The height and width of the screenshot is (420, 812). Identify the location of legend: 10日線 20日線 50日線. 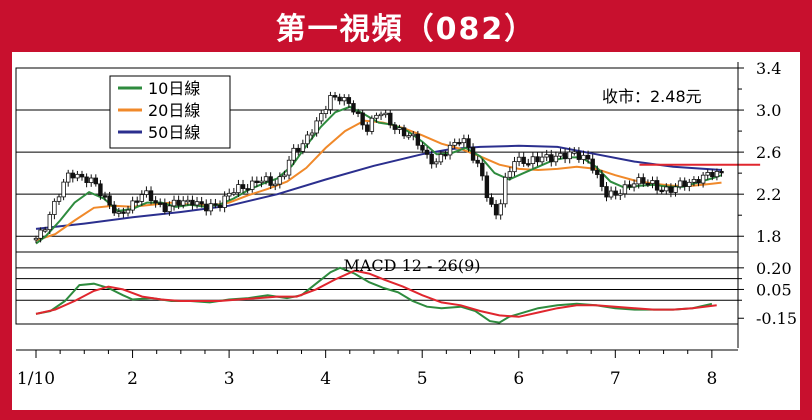
(170, 112).